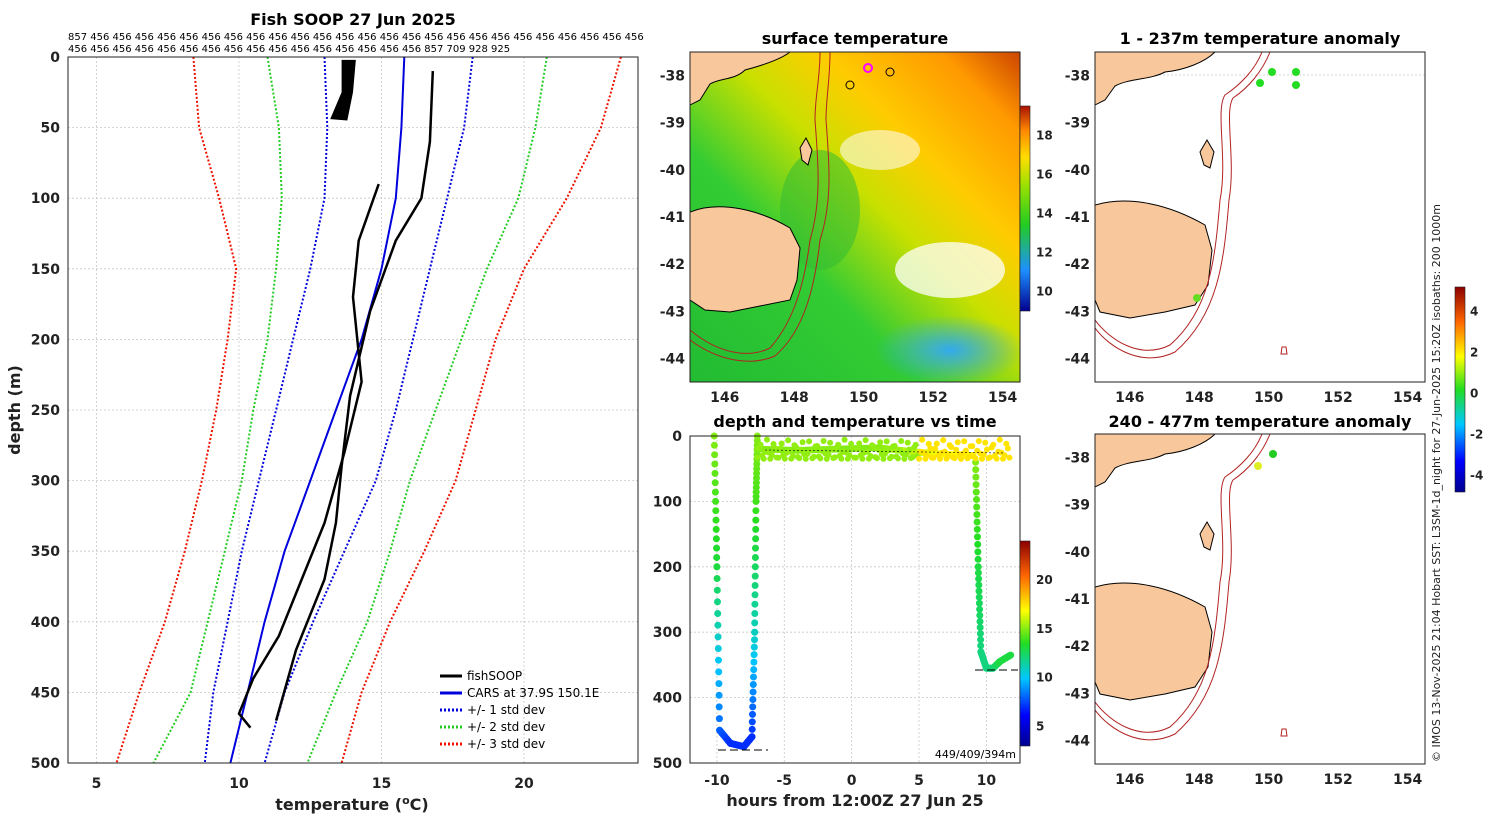  What do you see at coordinates (862, 591) in the screenshot?
I see `depth-time-scatter` at bounding box center [862, 591].